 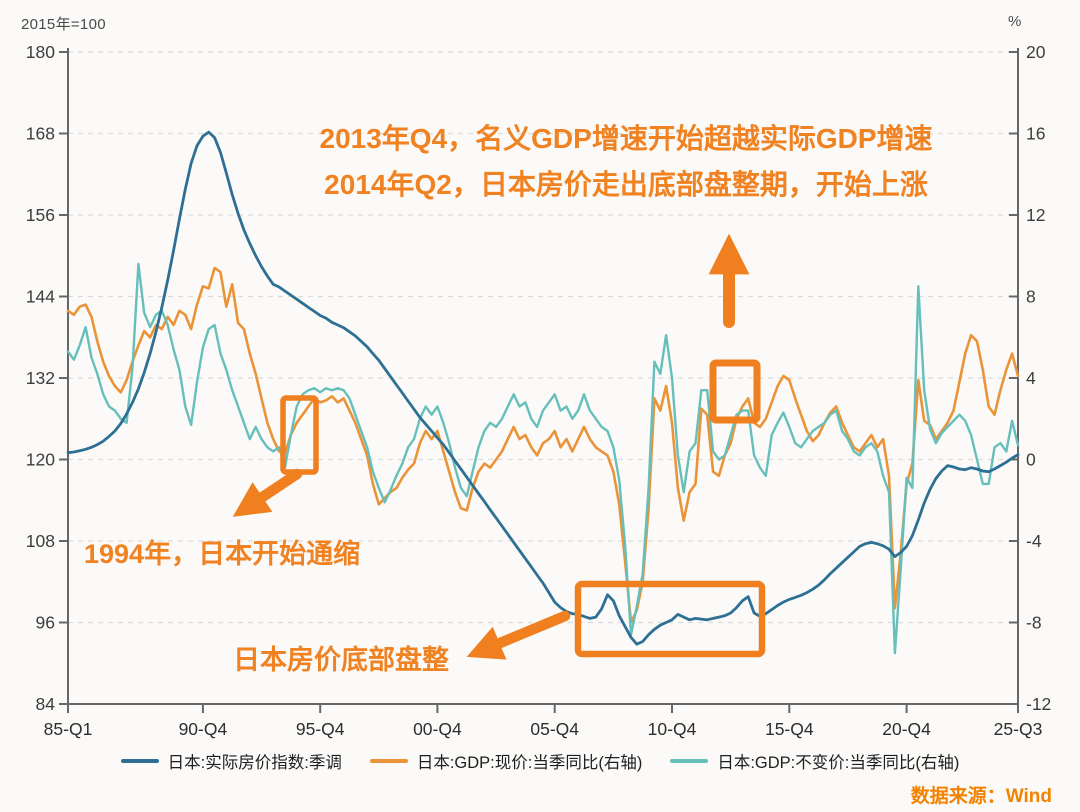 I want to click on y-tick-label-left: 108, so click(x=40, y=541).